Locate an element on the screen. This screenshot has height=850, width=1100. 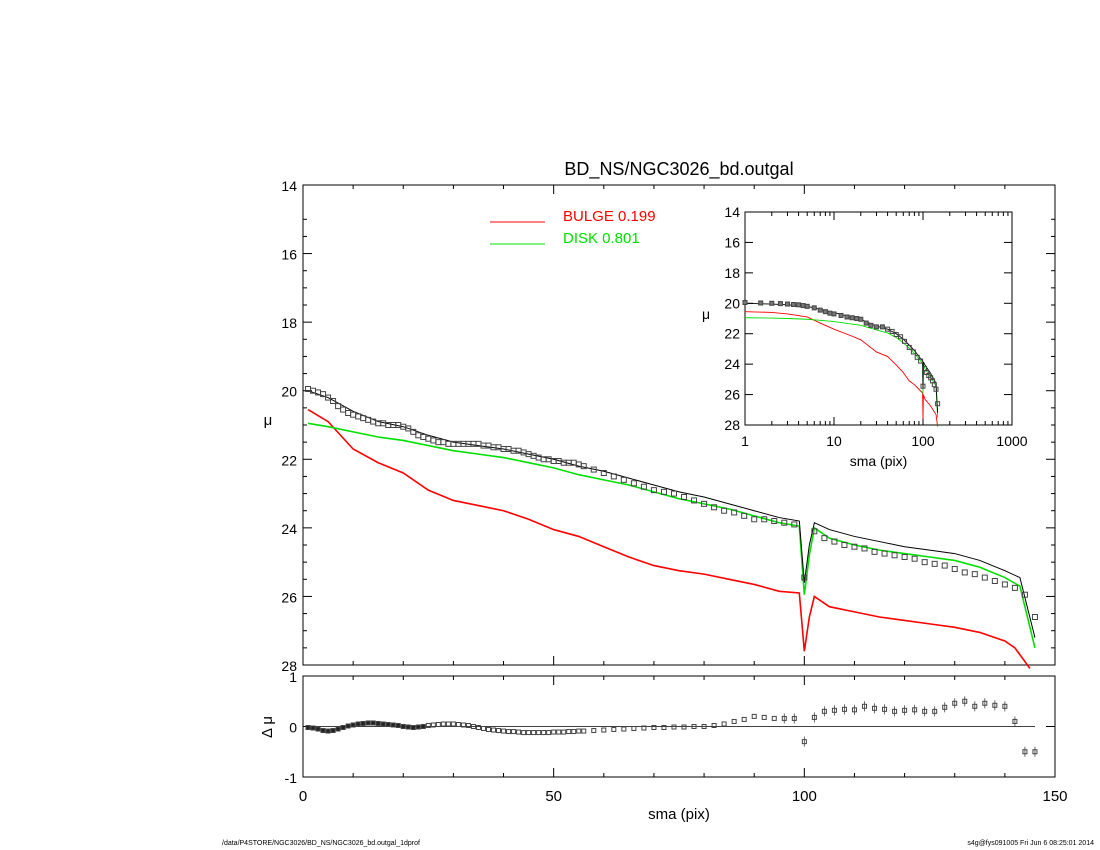
residual-x-tick-label: 150 is located at coordinates (1054, 796).